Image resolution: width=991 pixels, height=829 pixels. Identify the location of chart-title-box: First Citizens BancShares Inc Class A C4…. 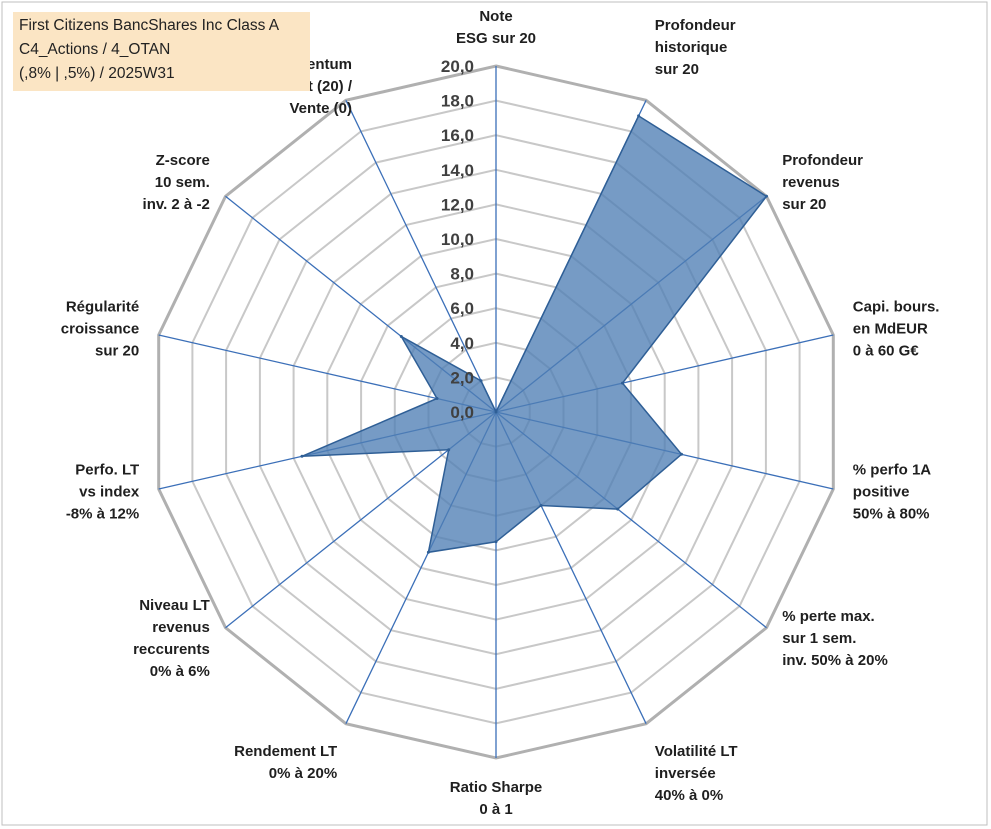
(161, 51).